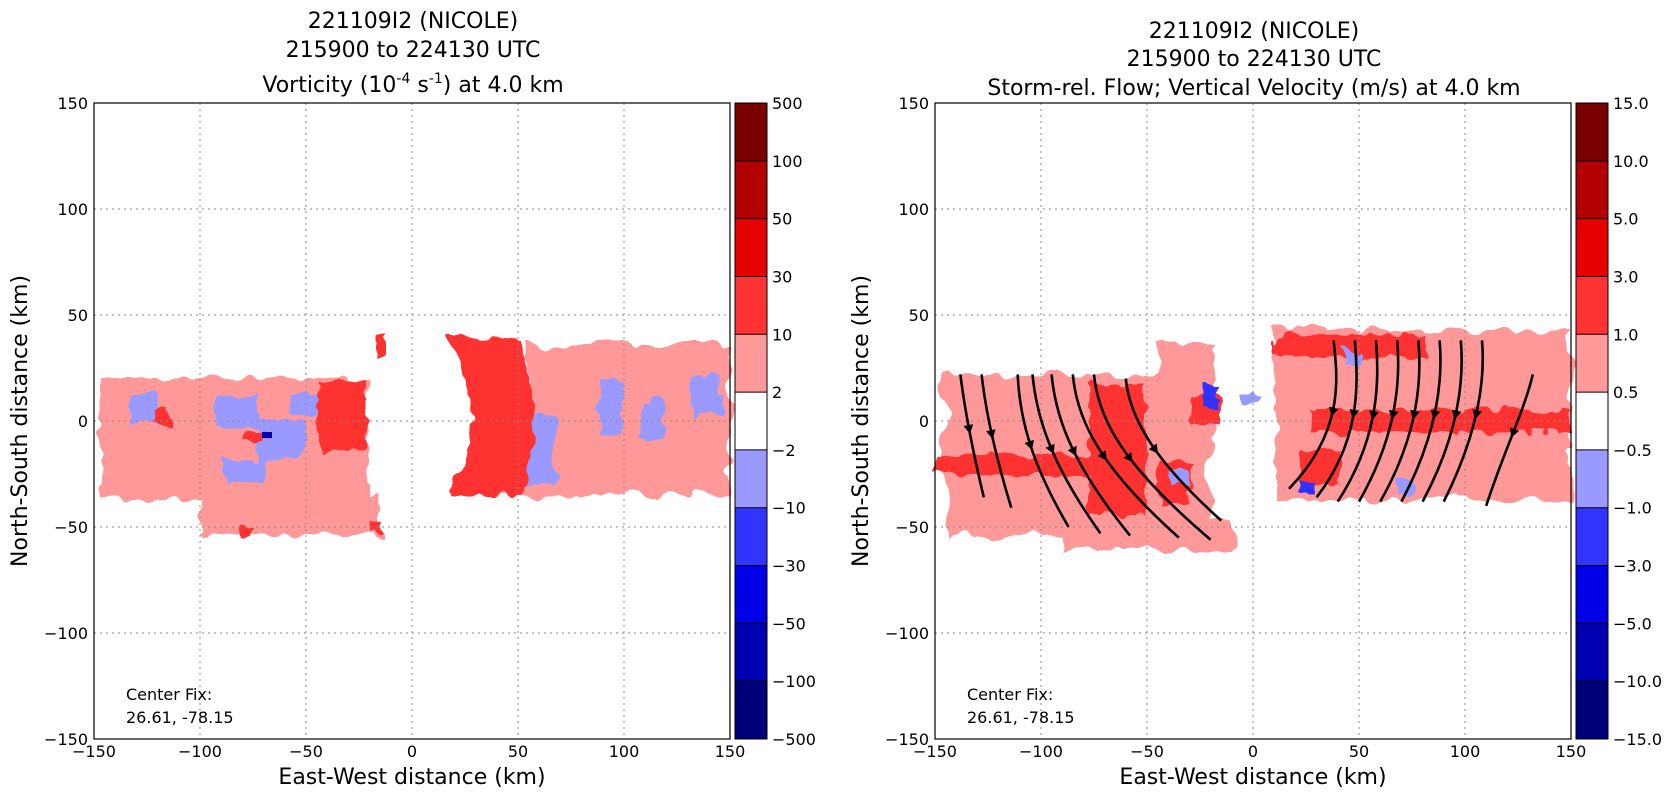 The height and width of the screenshot is (797, 1677). What do you see at coordinates (624, 751) in the screenshot?
I see `vorticity-x-tick: 100` at bounding box center [624, 751].